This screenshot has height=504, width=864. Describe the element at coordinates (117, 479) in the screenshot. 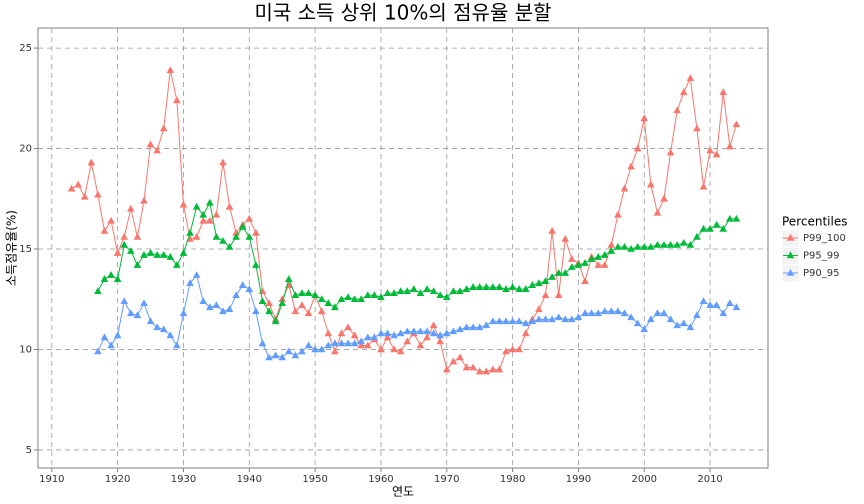

I see `x-tick-label: 1920` at that location.